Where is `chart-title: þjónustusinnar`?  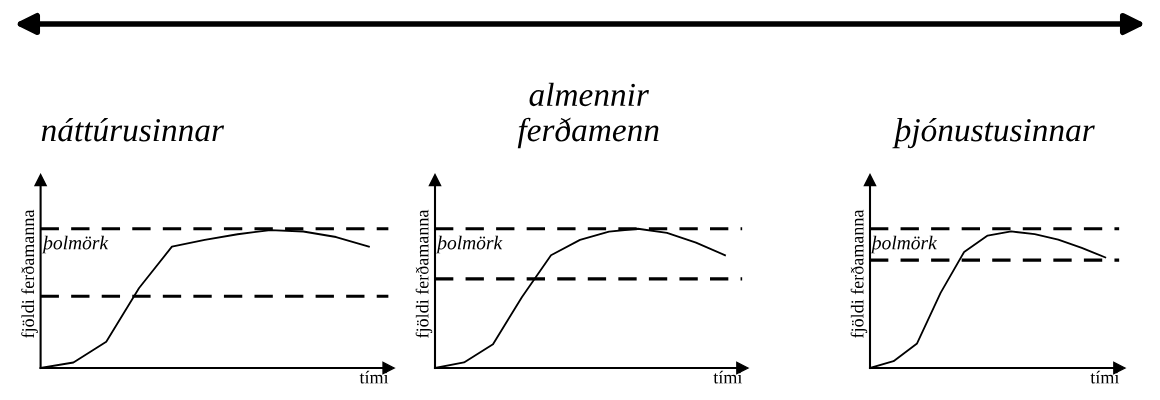 chart-title: þjónustusinnar is located at coordinates (993, 133).